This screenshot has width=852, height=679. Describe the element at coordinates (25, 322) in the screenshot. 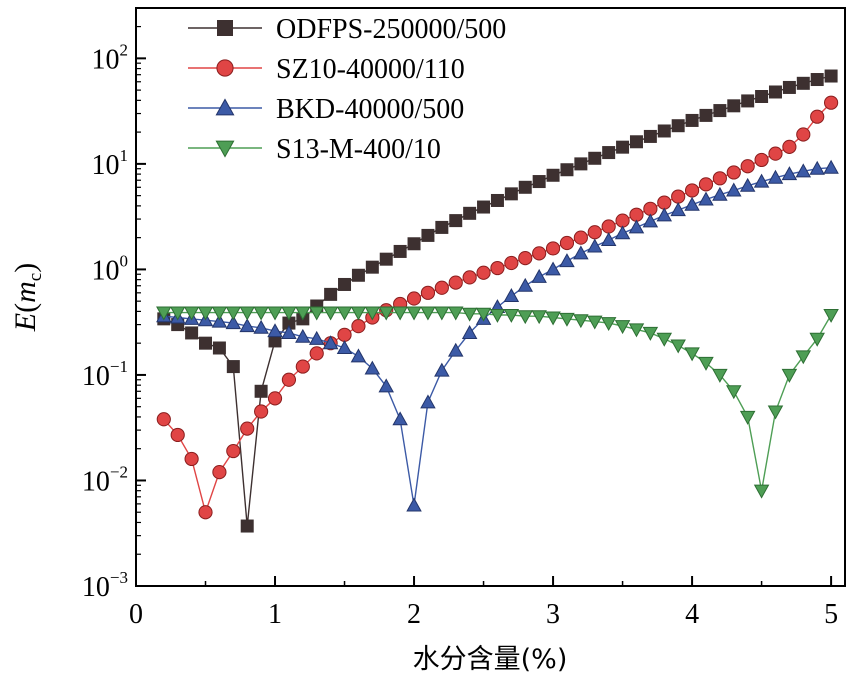

I see `y-title-main: E` at that location.